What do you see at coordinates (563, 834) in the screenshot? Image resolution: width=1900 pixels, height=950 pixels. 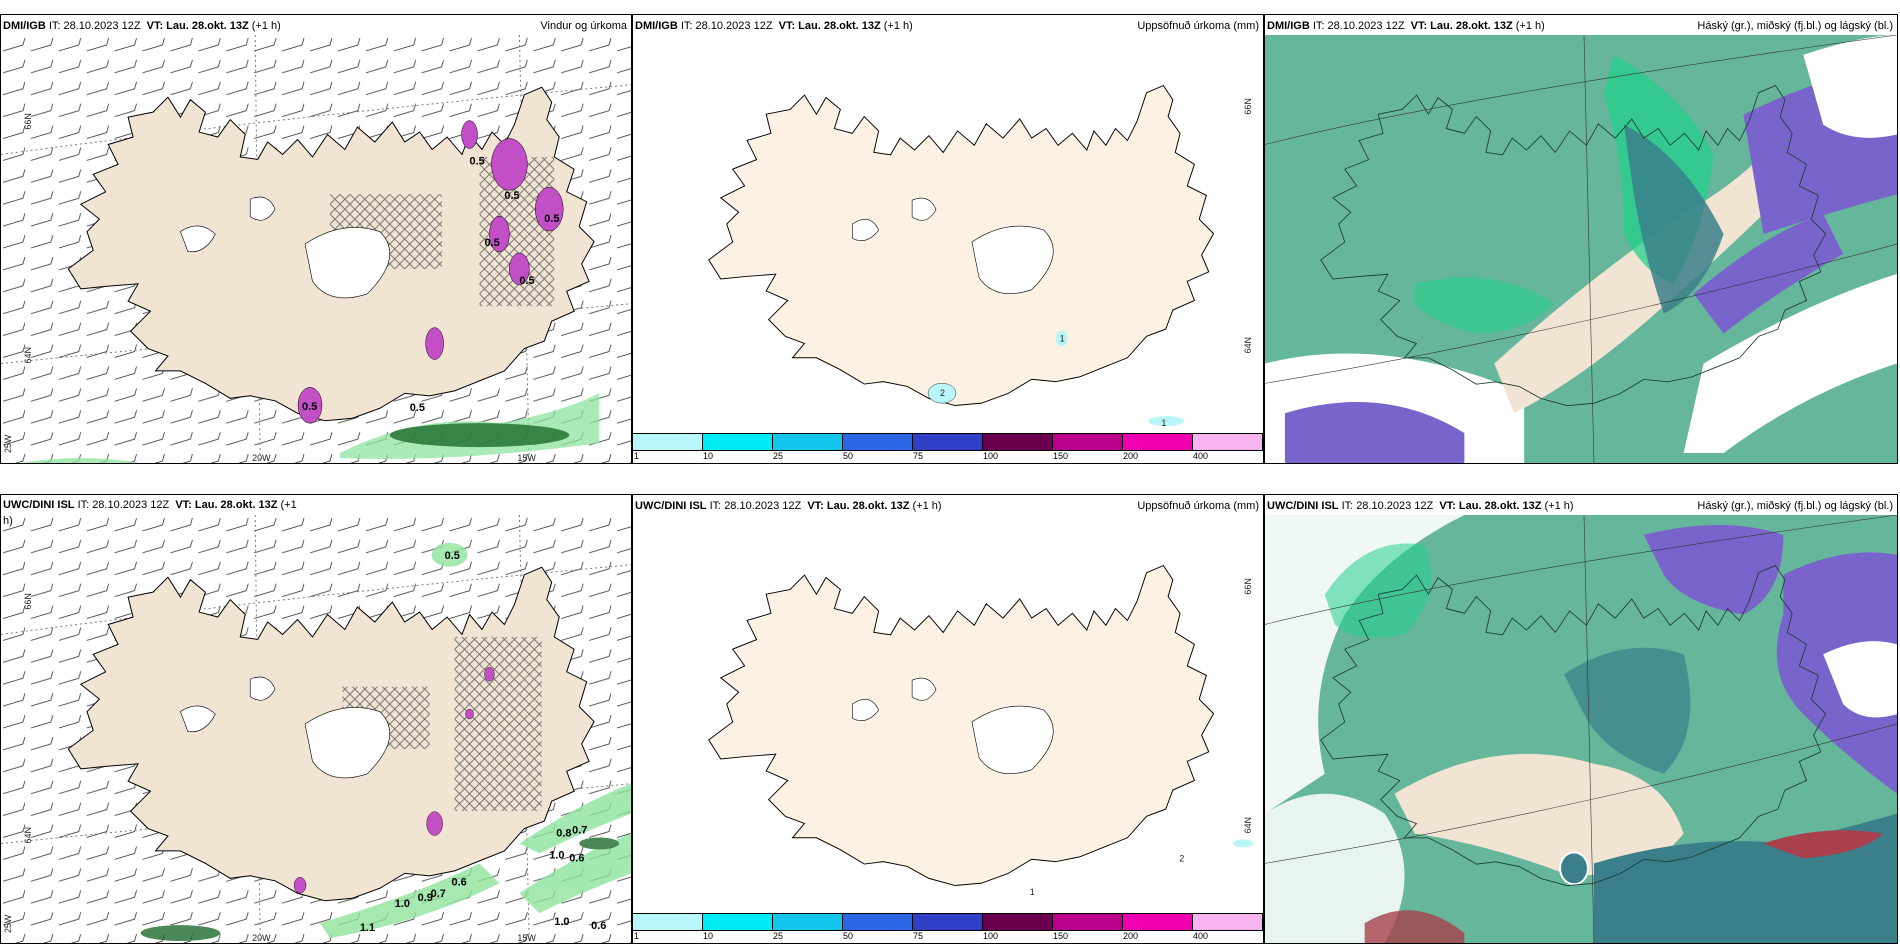 I see `value-label: 0.8` at bounding box center [563, 834].